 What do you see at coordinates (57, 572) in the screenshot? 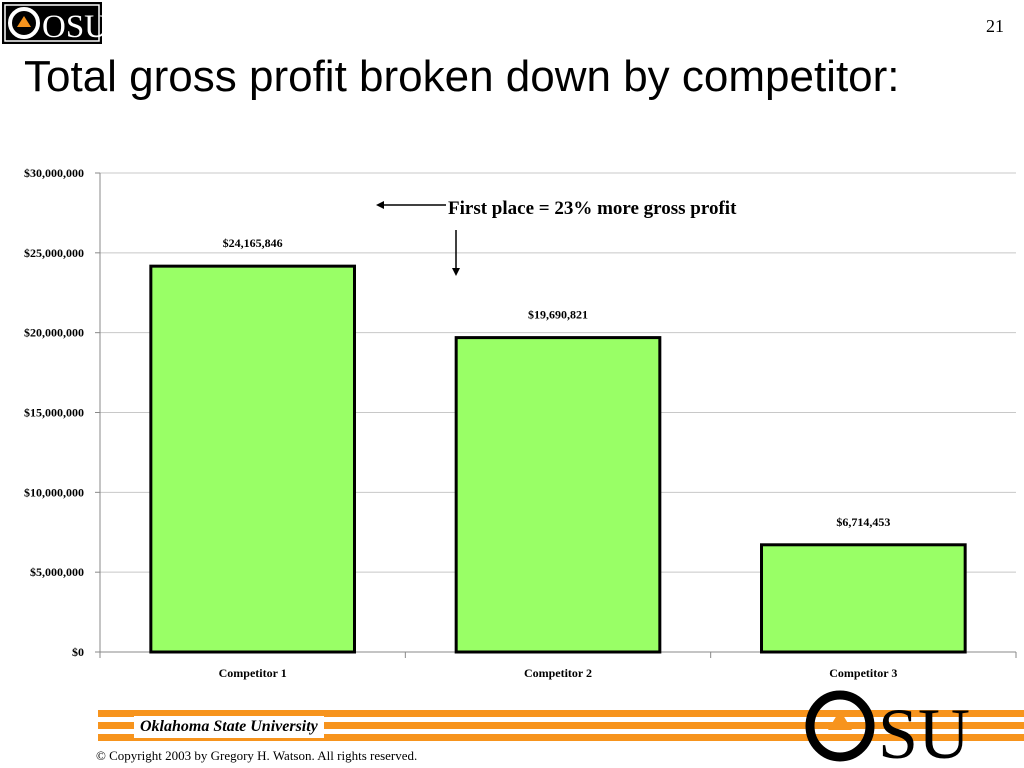
I see `y-tick-label: $5,000,000` at bounding box center [57, 572].